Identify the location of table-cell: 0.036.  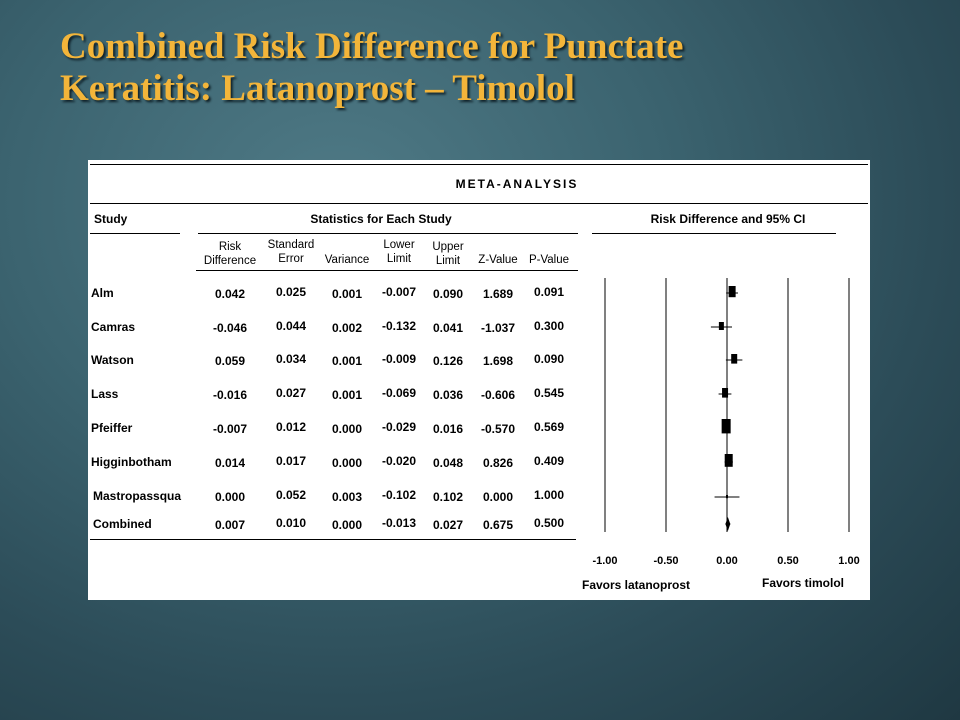
(448, 395).